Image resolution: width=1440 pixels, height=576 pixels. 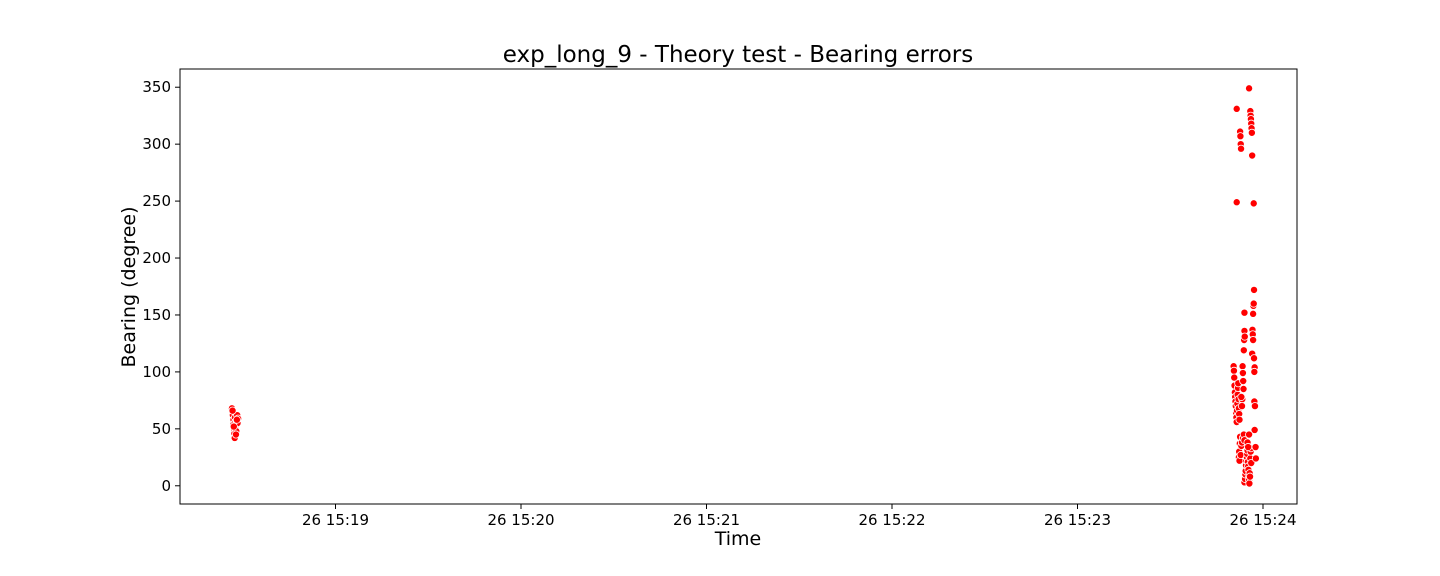 I want to click on y-axis: 0 50 100 150 200 250 300 350, so click(x=161, y=286).